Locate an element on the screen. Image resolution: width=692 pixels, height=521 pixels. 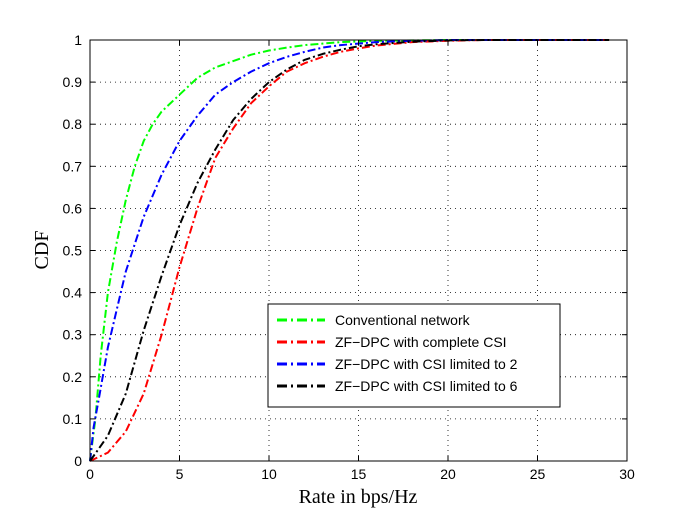
legend-box is located at coordinates (414, 355).